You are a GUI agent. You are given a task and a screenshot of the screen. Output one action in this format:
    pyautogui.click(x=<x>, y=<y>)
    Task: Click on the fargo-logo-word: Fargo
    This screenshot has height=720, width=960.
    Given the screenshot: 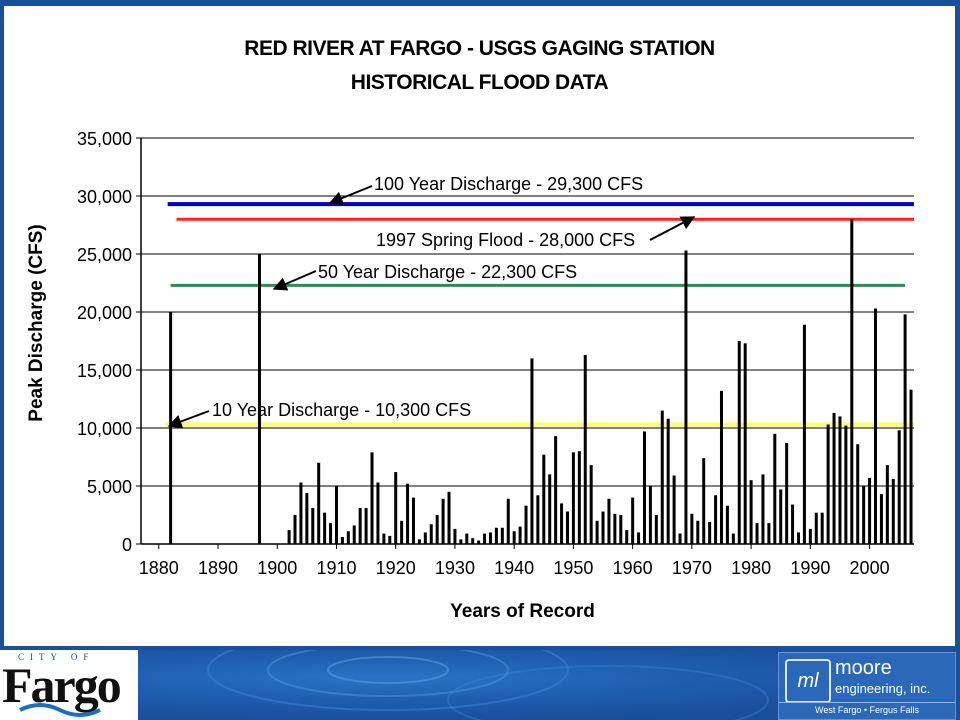 What is the action you would take?
    pyautogui.click(x=62, y=685)
    